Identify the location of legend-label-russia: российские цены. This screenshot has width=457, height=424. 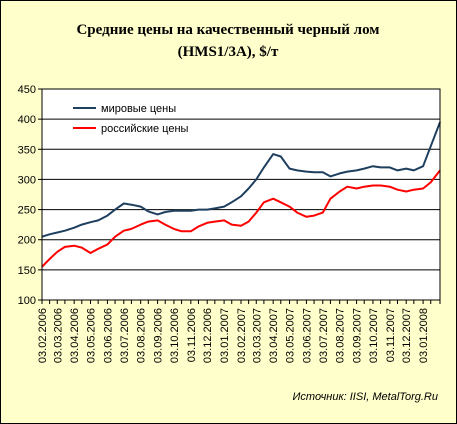
(145, 129).